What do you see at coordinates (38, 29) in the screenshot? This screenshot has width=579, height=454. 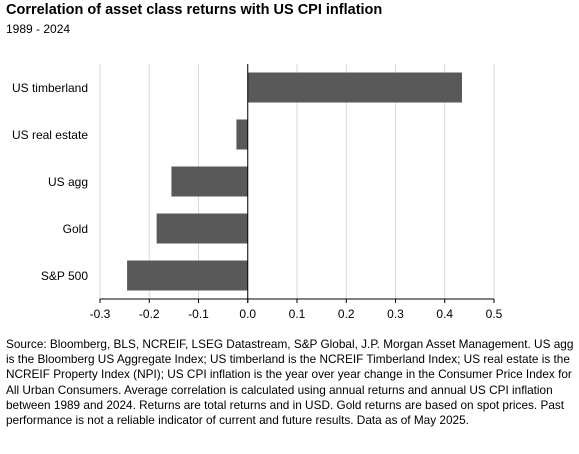 I see `chart-subtitle: 1989 - 2024` at bounding box center [38, 29].